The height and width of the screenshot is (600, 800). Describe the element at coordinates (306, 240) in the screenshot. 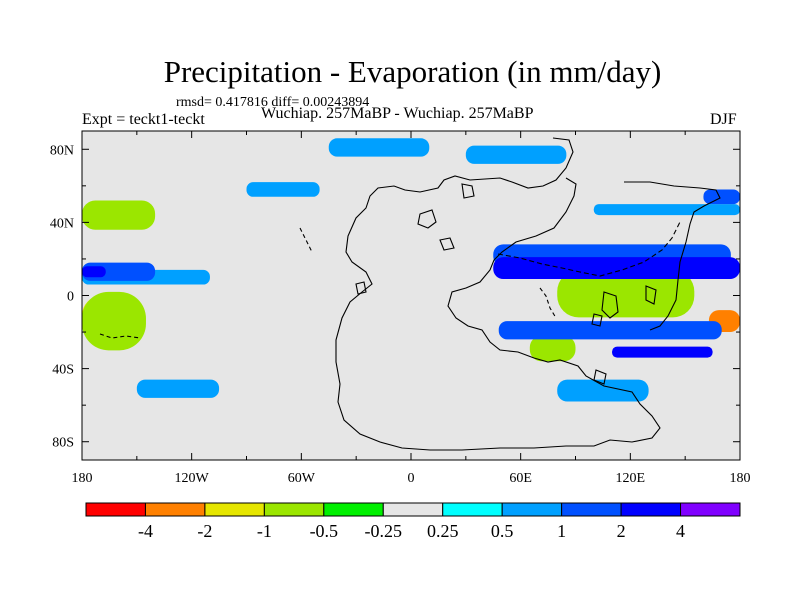

I see `coastline-arc-north` at that location.